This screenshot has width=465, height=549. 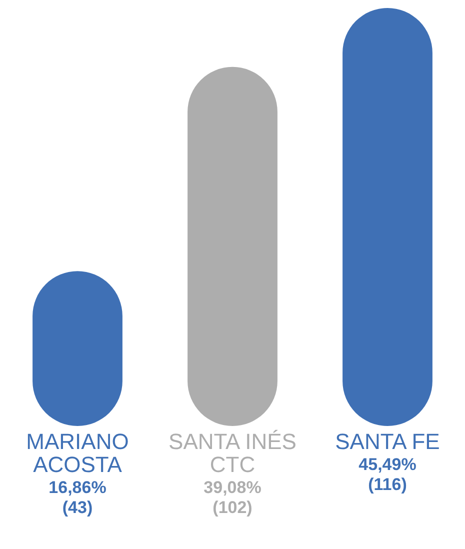 What do you see at coordinates (388, 475) in the screenshot?
I see `data-label: 45,49% (116)` at bounding box center [388, 475].